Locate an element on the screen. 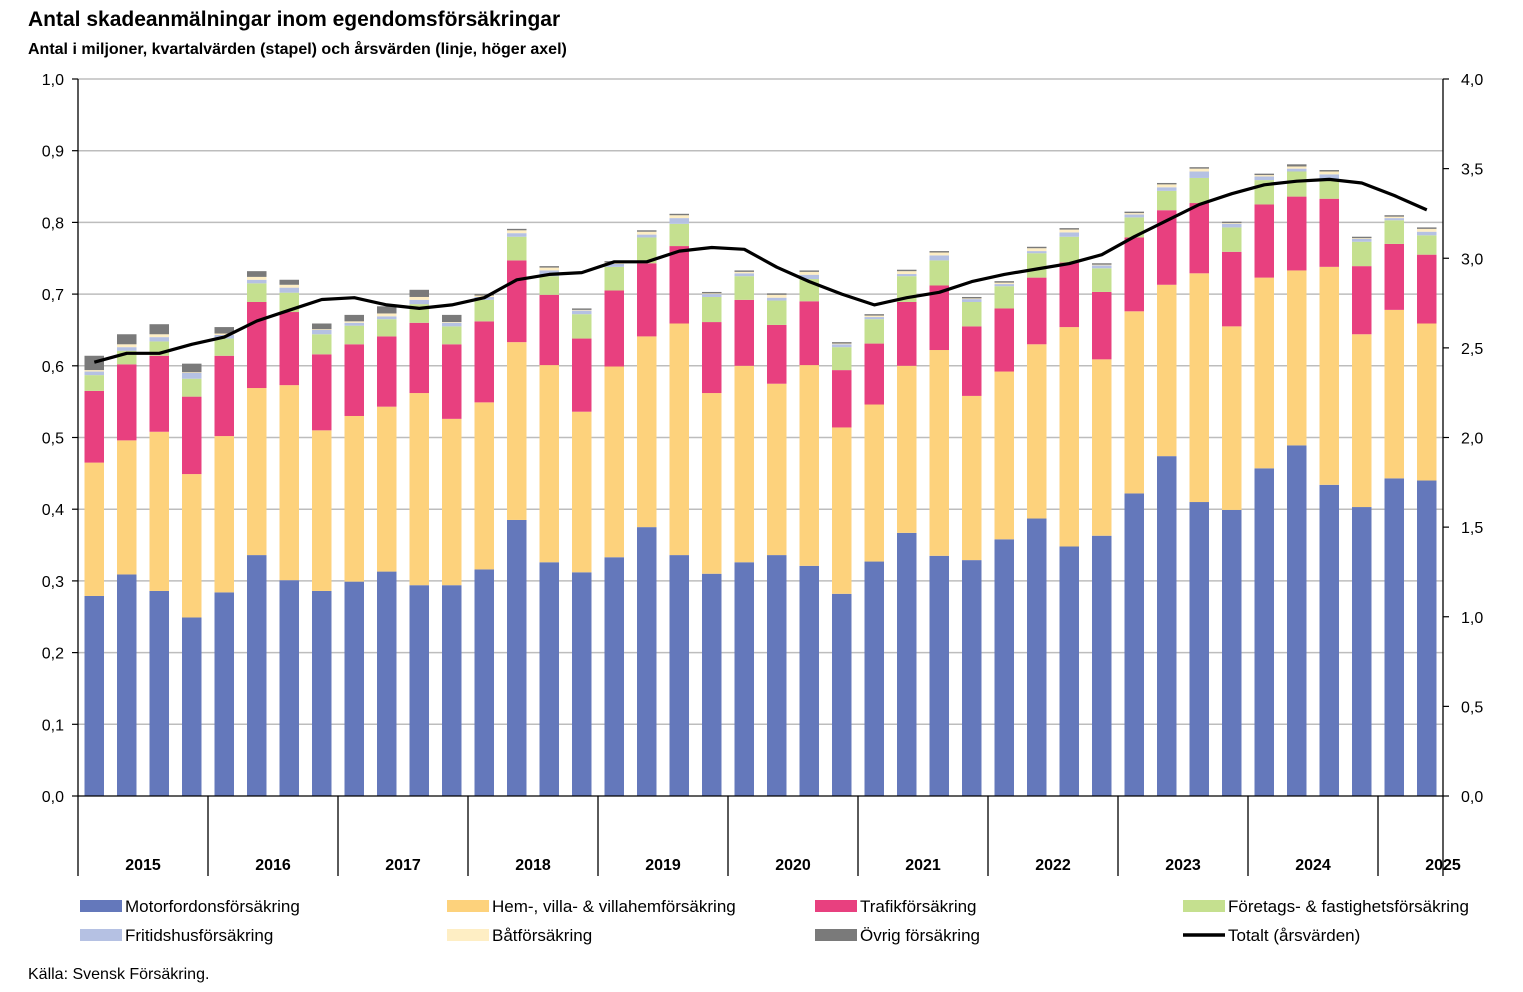 This screenshot has width=1523, height=992. right-tick-label: 1,5 is located at coordinates (1472, 528).